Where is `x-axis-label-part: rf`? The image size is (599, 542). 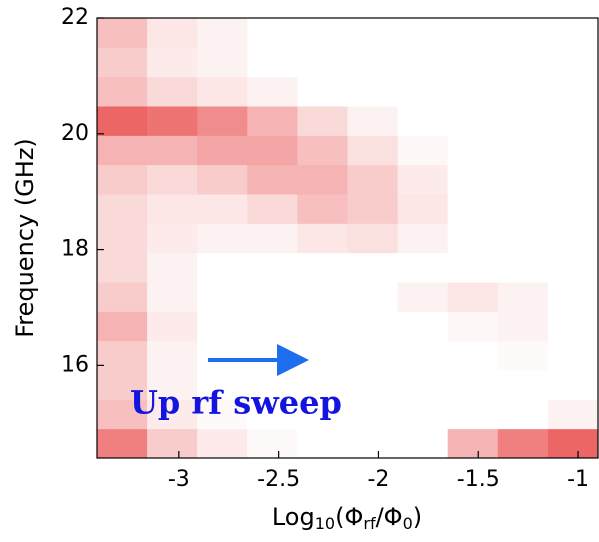
x-axis-label-part: rf is located at coordinates (369, 523).